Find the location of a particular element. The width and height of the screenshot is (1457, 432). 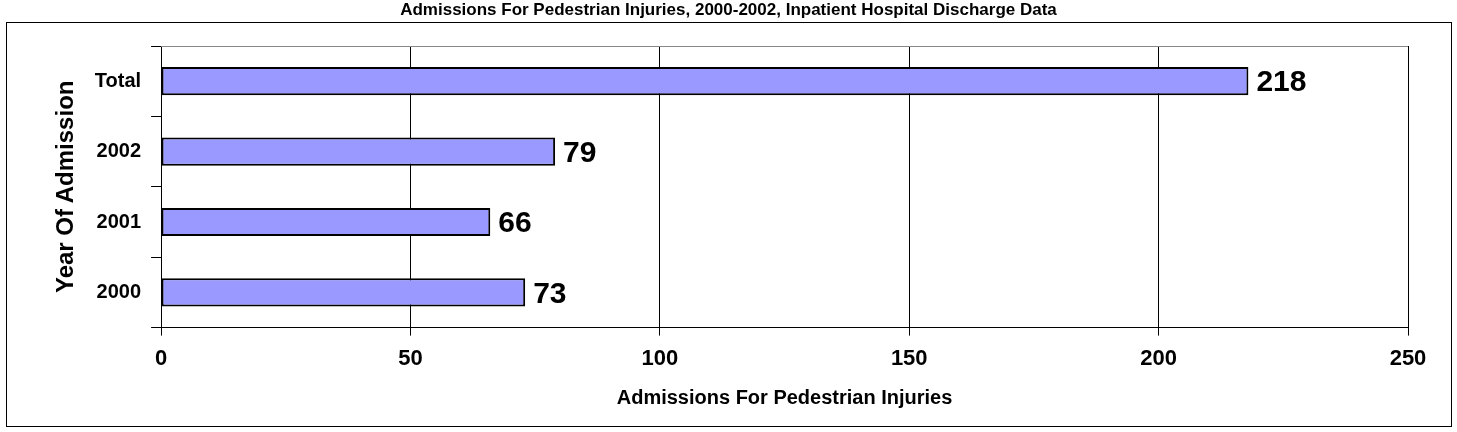

y-tick-label: 2000 is located at coordinates (119, 290).